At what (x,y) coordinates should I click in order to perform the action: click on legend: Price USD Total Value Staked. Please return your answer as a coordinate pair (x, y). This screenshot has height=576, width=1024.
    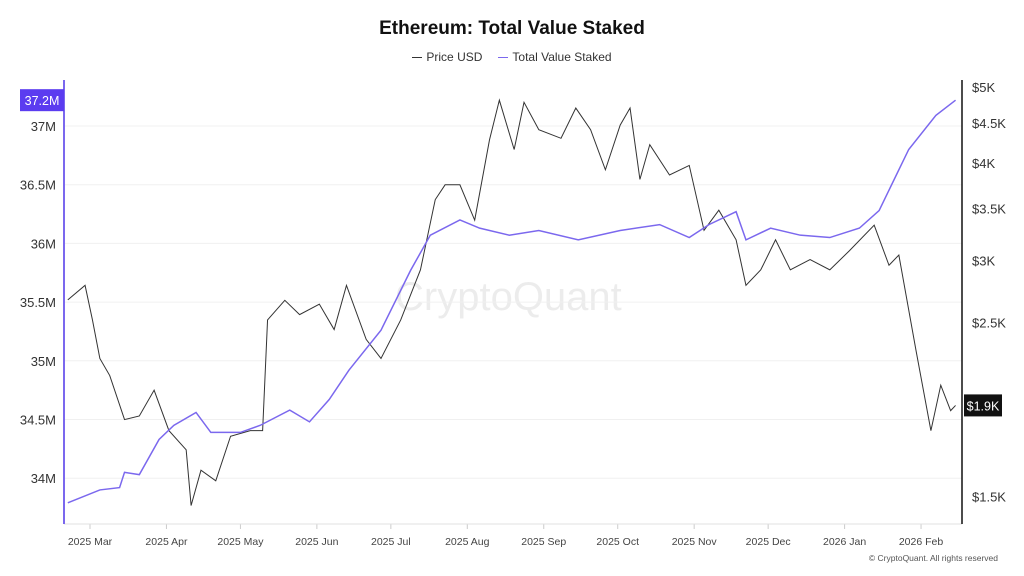
    Looking at the image, I should click on (512, 57).